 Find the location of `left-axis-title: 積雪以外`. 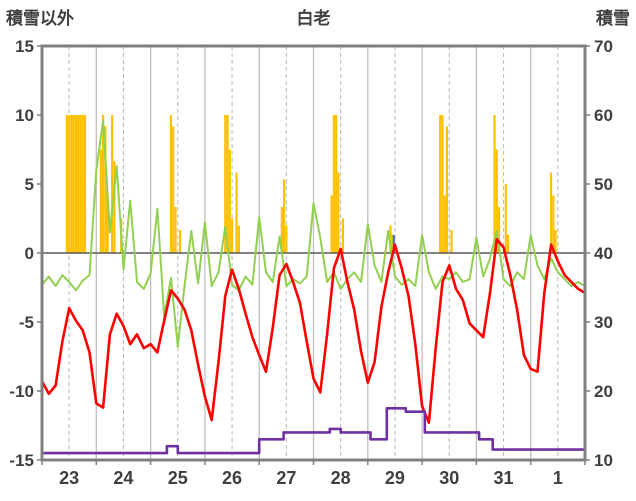

left-axis-title: 積雪以外 is located at coordinates (40, 18).